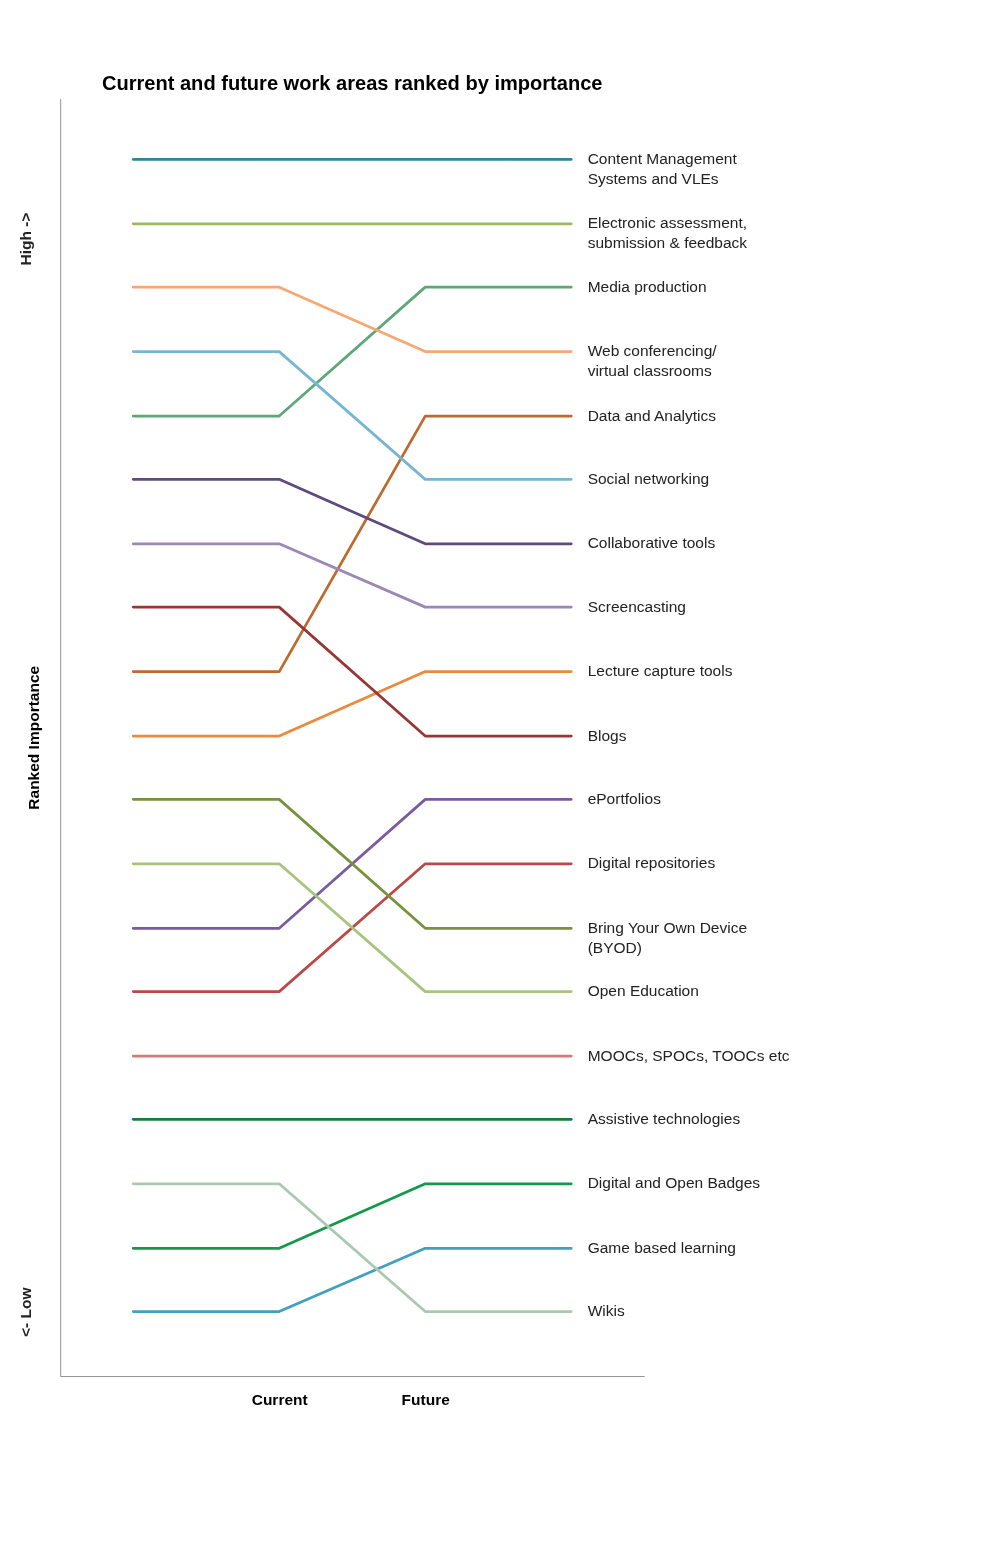 The height and width of the screenshot is (1542, 991). What do you see at coordinates (606, 1311) in the screenshot?
I see `series-label: Wikis` at bounding box center [606, 1311].